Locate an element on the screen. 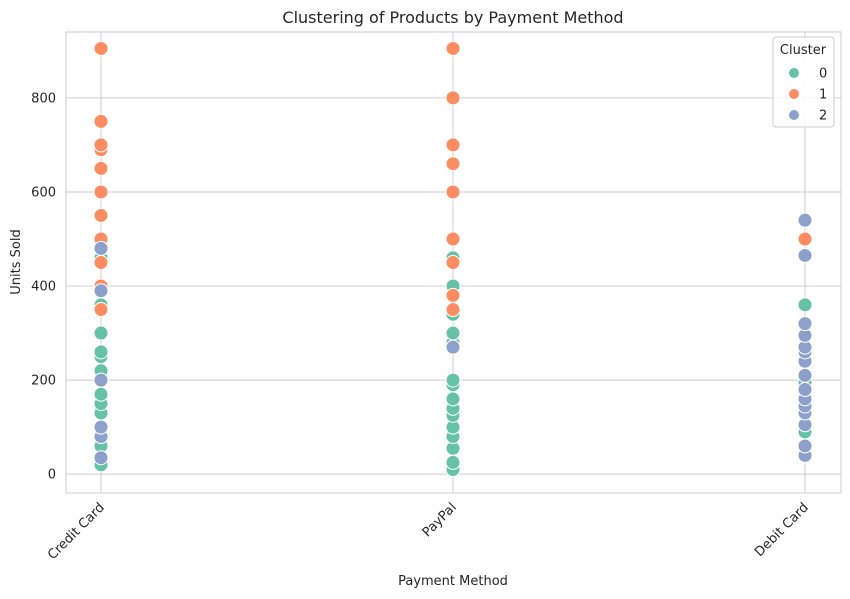 Image resolution: width=850 pixels, height=599 pixels. y-tick-label: 200 is located at coordinates (43, 381).